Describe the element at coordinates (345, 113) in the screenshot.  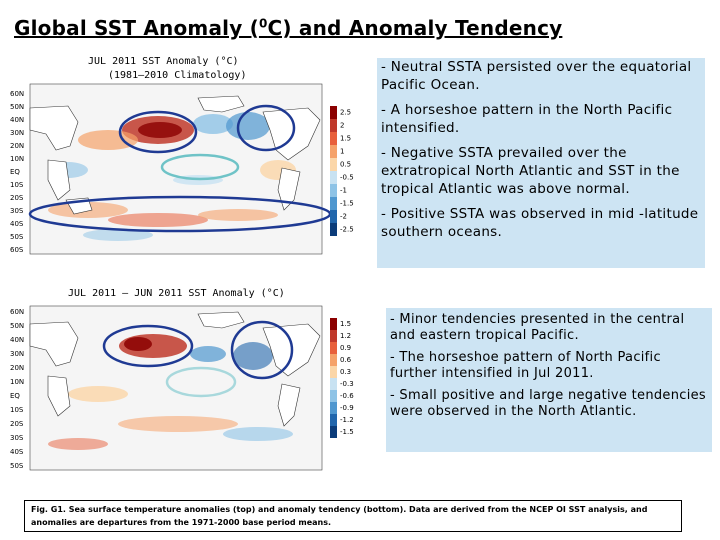
I see `colorbar-label: 2.5` at that location.